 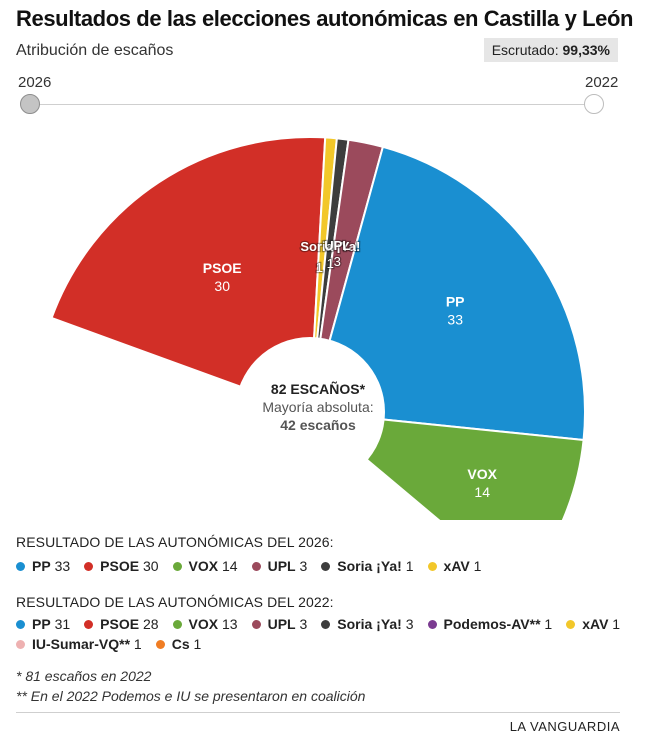 What do you see at coordinates (482, 492) in the screenshot?
I see `slice-value-vox: 14` at bounding box center [482, 492].